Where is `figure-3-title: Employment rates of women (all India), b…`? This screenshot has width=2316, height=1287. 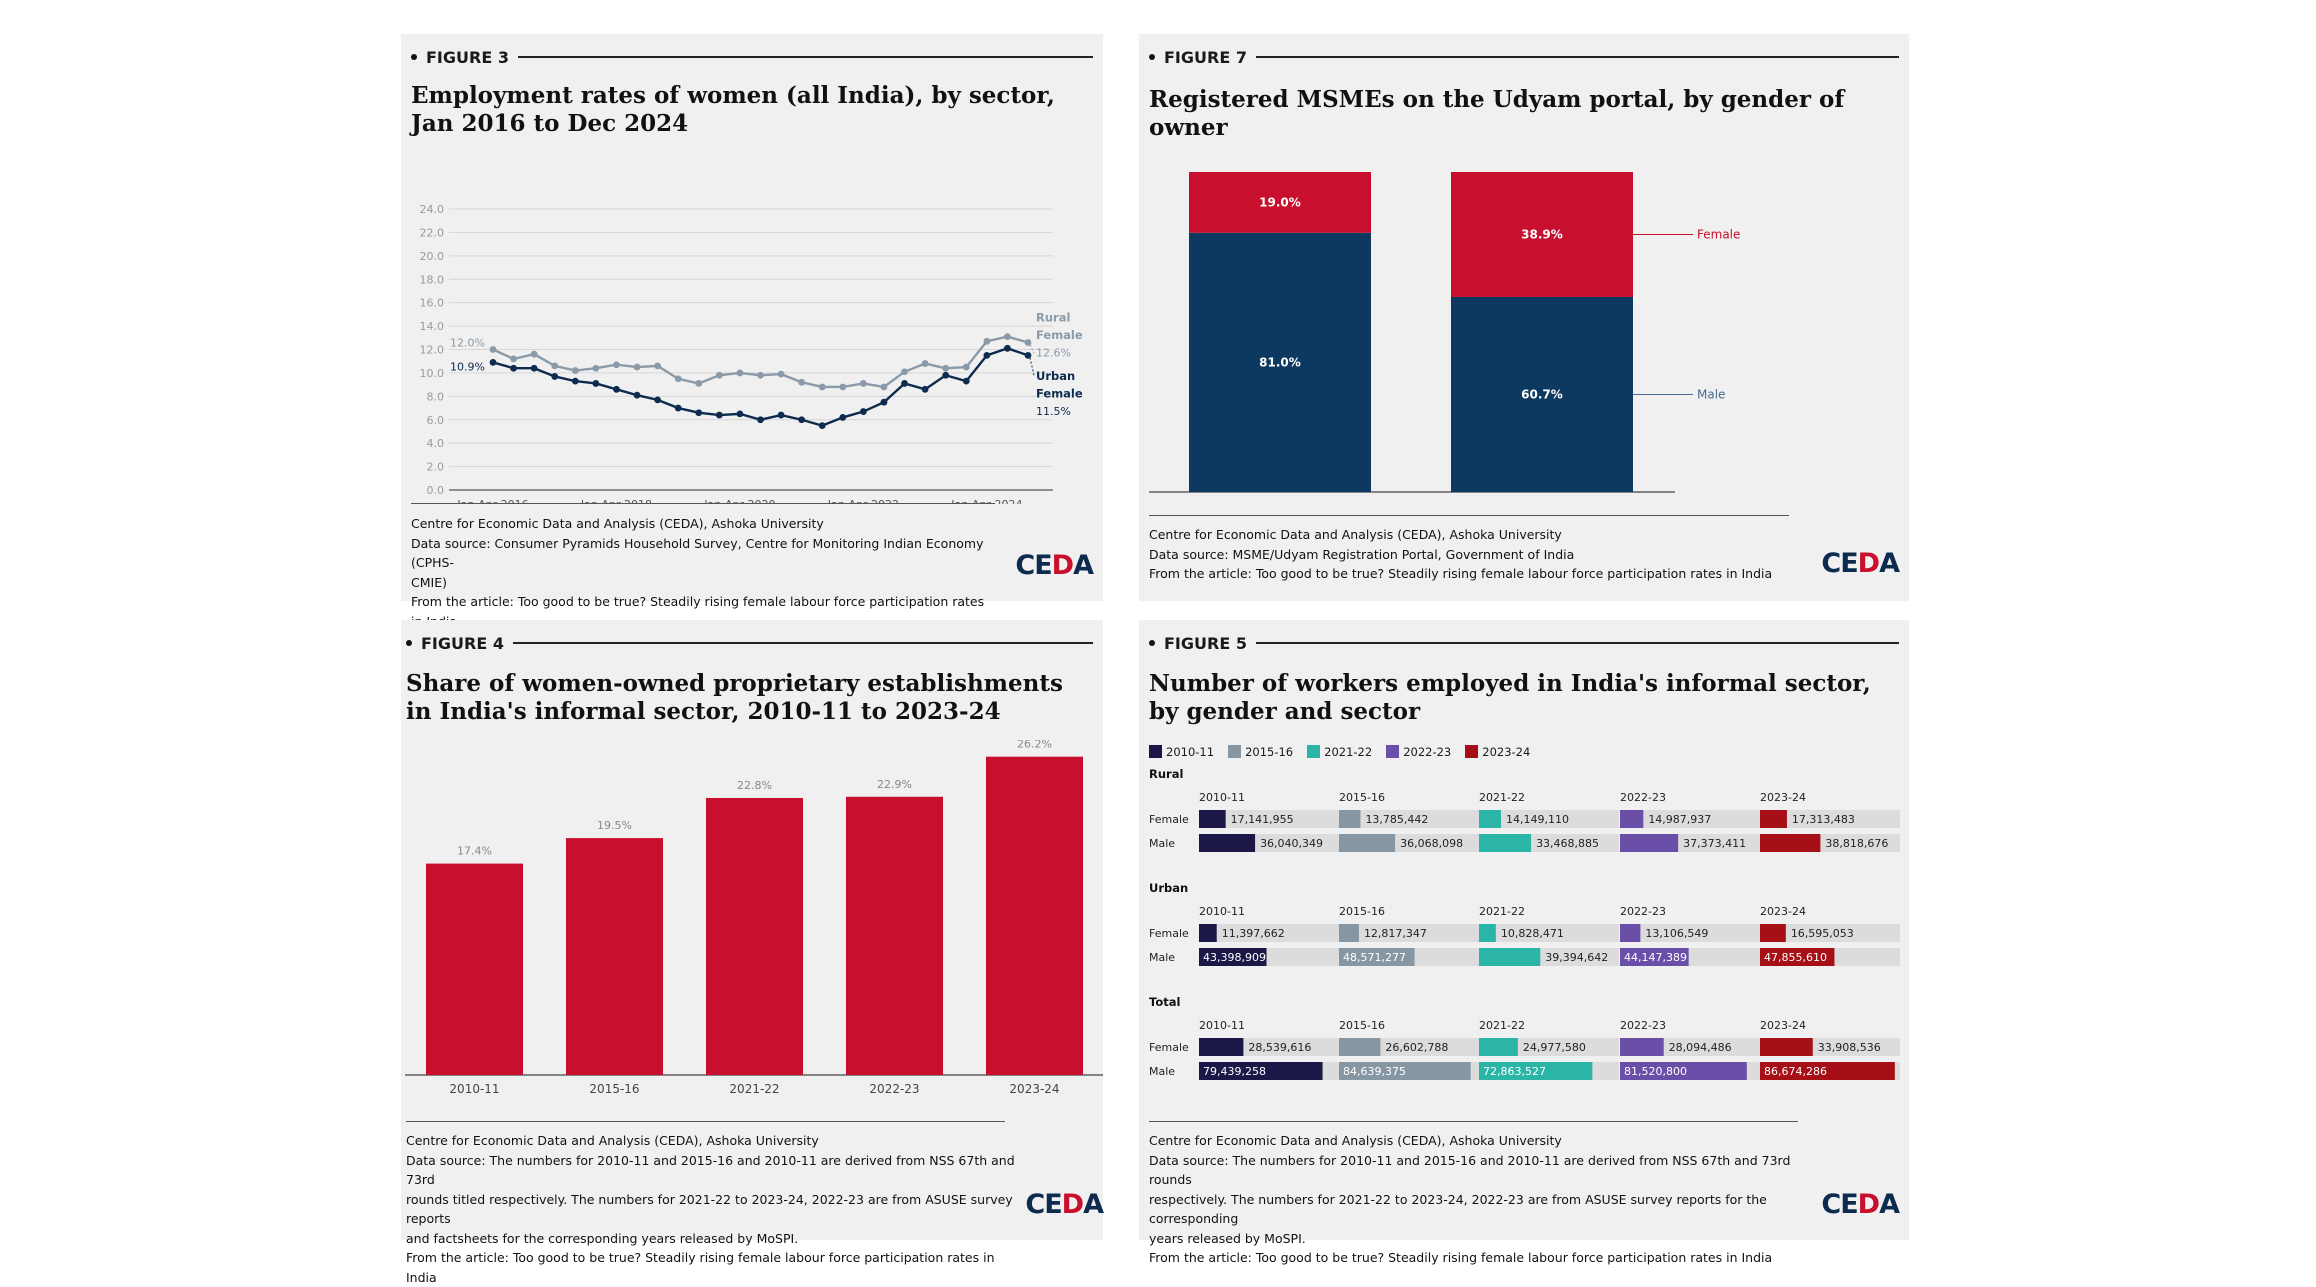
figure-3-title: Employment rates of women (all India), b… is located at coordinates (733, 109).